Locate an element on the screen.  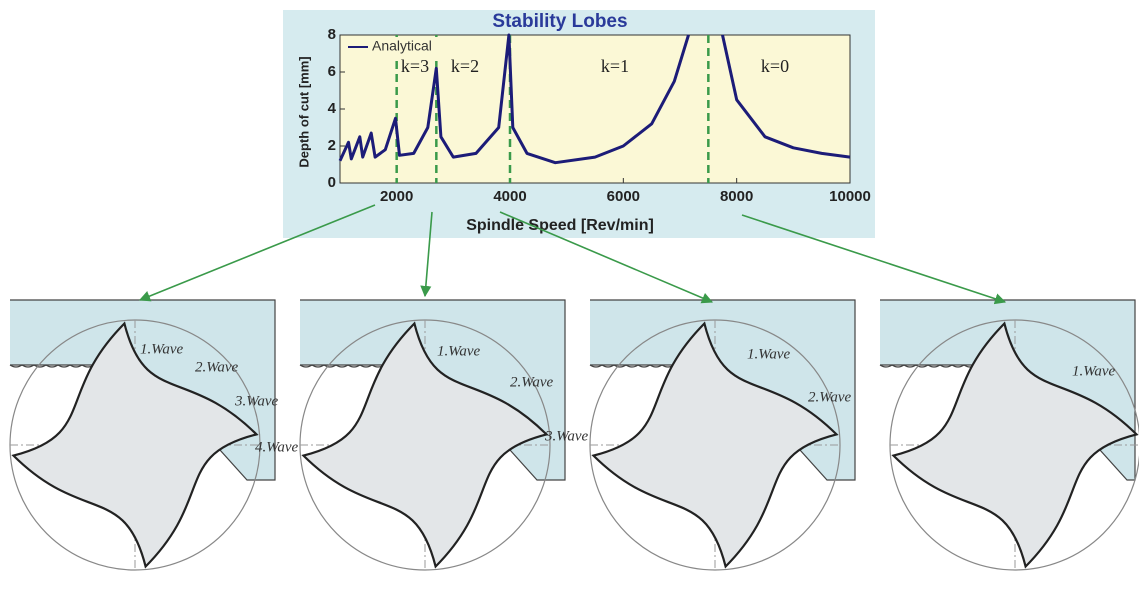
y-tick-label: 2 is located at coordinates (332, 145).